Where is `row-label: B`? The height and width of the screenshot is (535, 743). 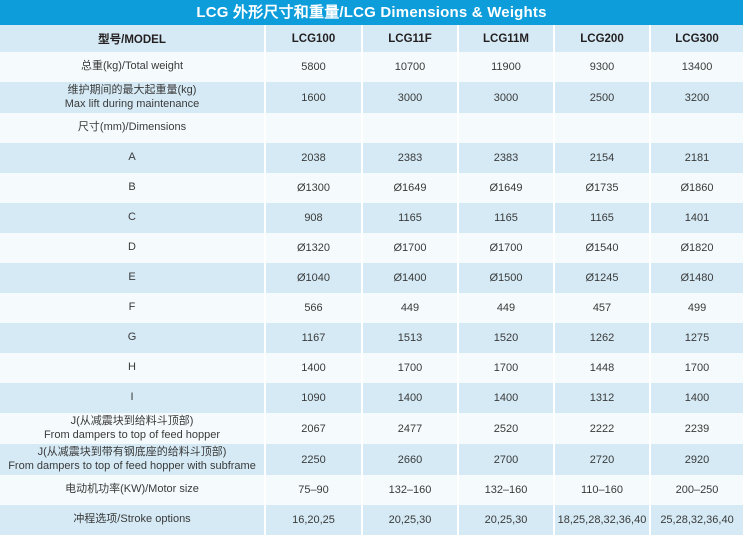
row-label: B is located at coordinates (133, 188).